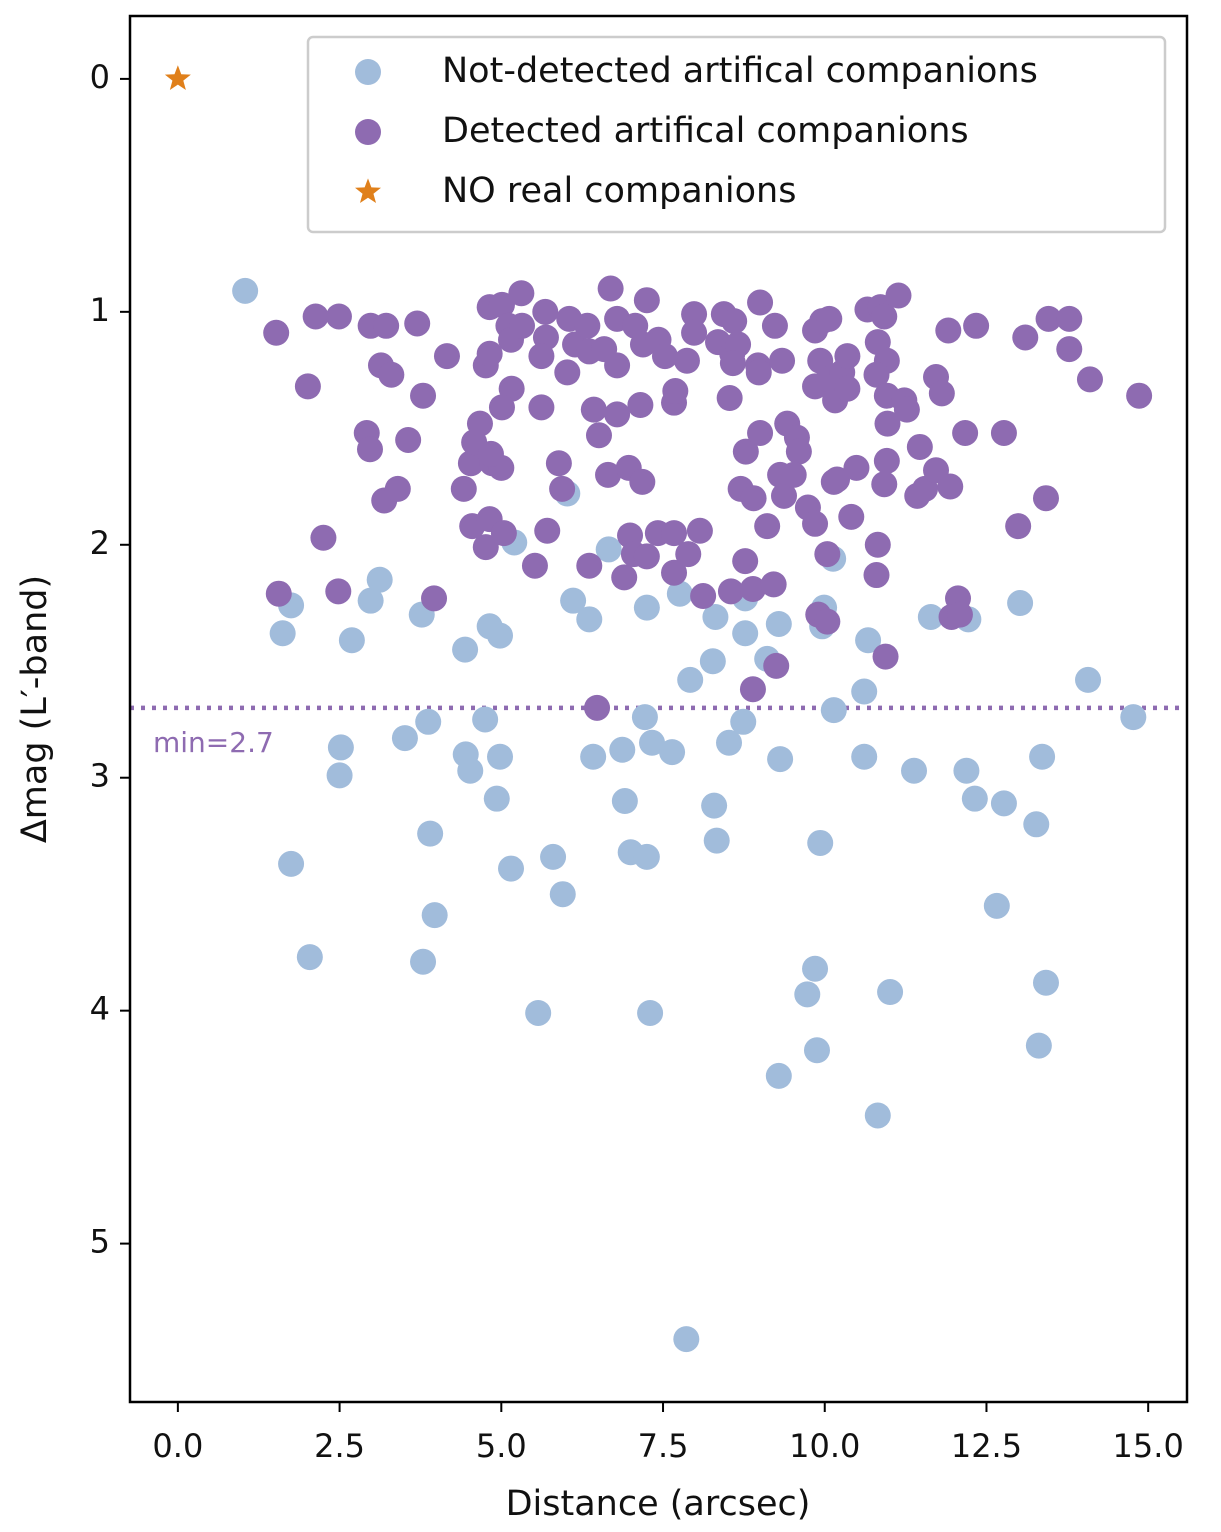 The height and width of the screenshot is (1532, 1221). What do you see at coordinates (824, 1446) in the screenshot?
I see `x-tick-label: 10.0` at bounding box center [824, 1446].